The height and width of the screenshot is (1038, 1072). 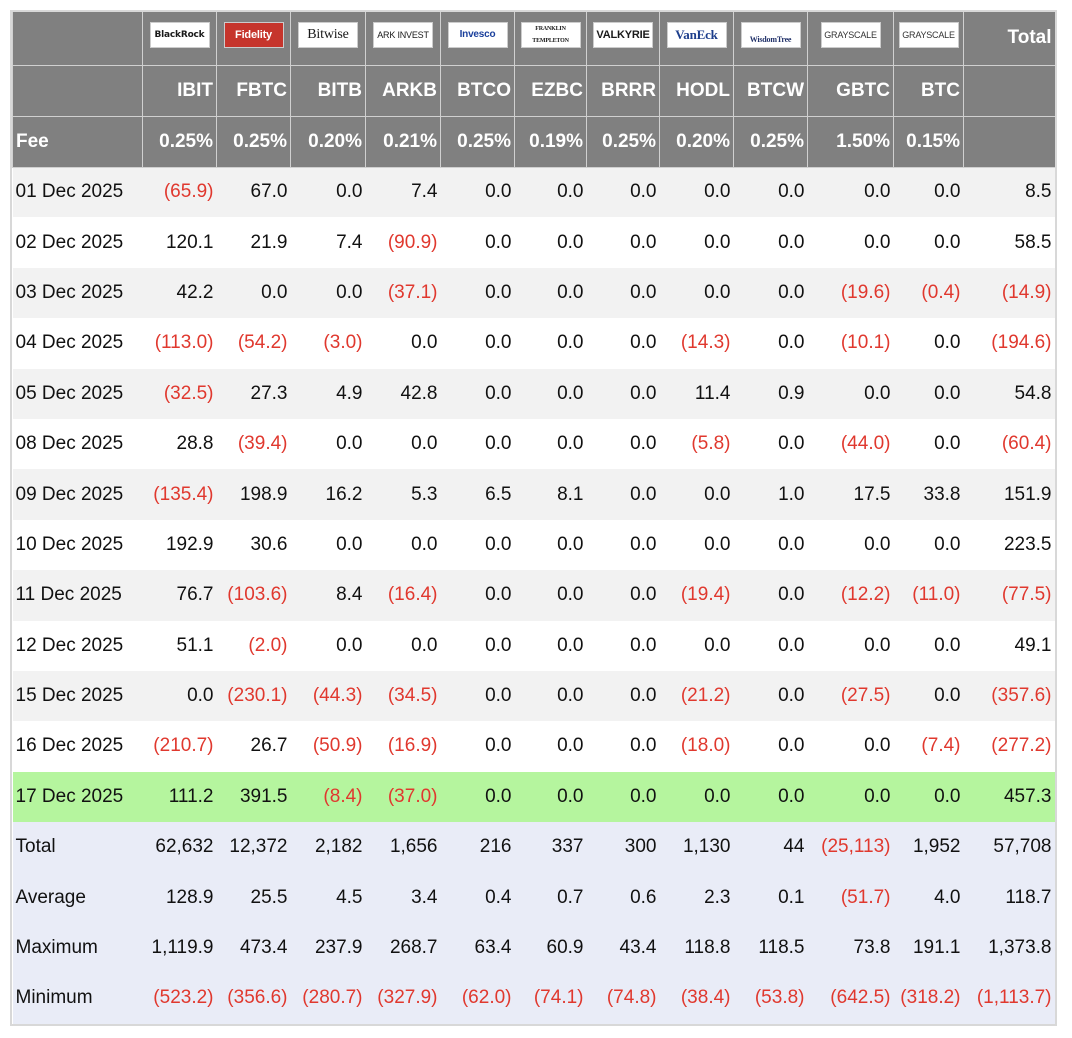 I want to click on flow-value: 42.2, so click(x=179, y=293).